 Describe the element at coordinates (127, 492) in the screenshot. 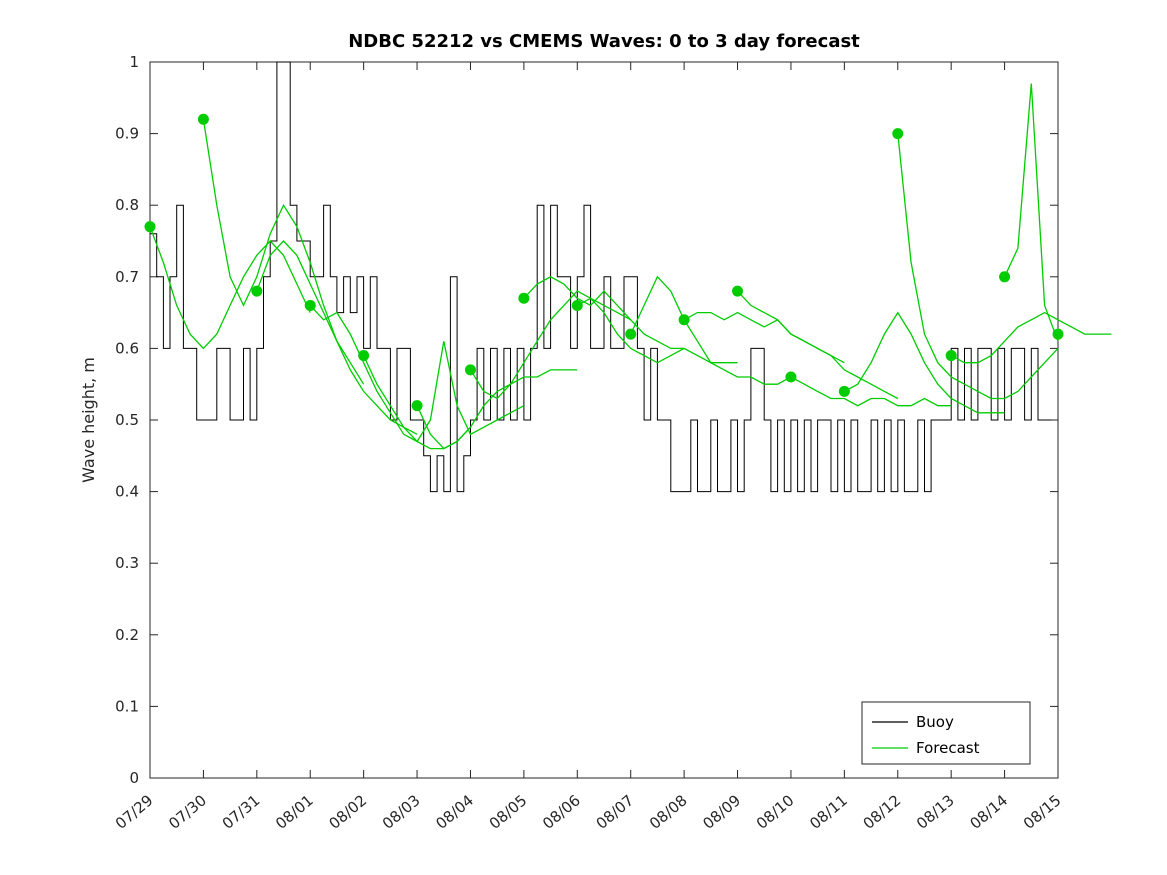

I see `y-tick-label: 0.4` at that location.